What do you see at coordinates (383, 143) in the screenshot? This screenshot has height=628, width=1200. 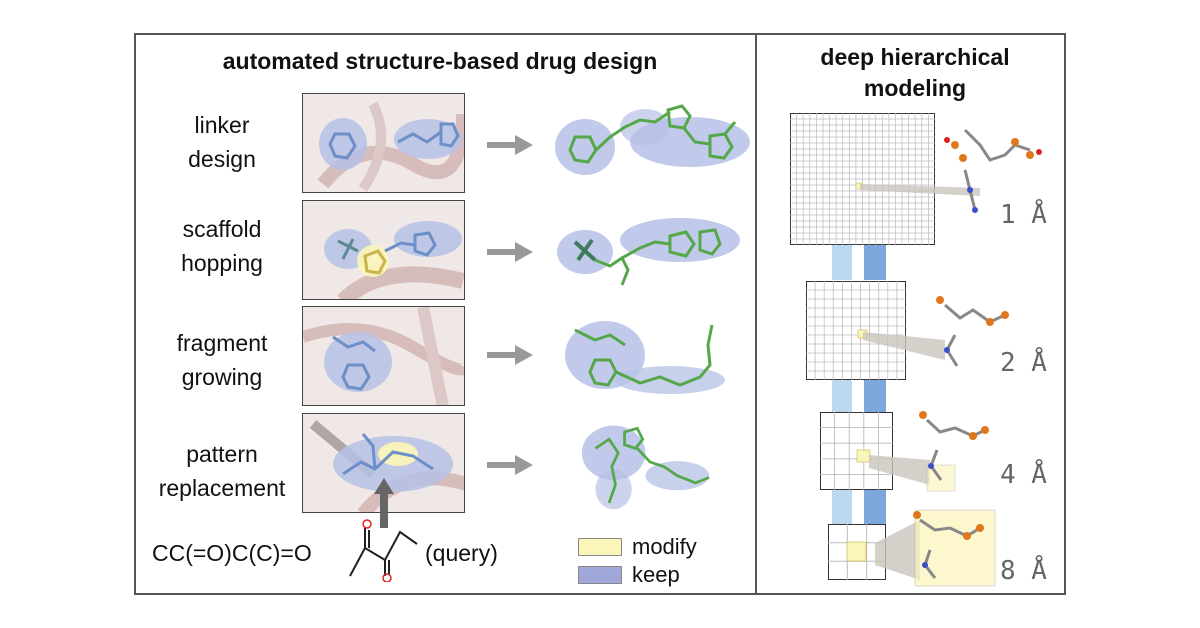 I see `linker-design-input-panel` at bounding box center [383, 143].